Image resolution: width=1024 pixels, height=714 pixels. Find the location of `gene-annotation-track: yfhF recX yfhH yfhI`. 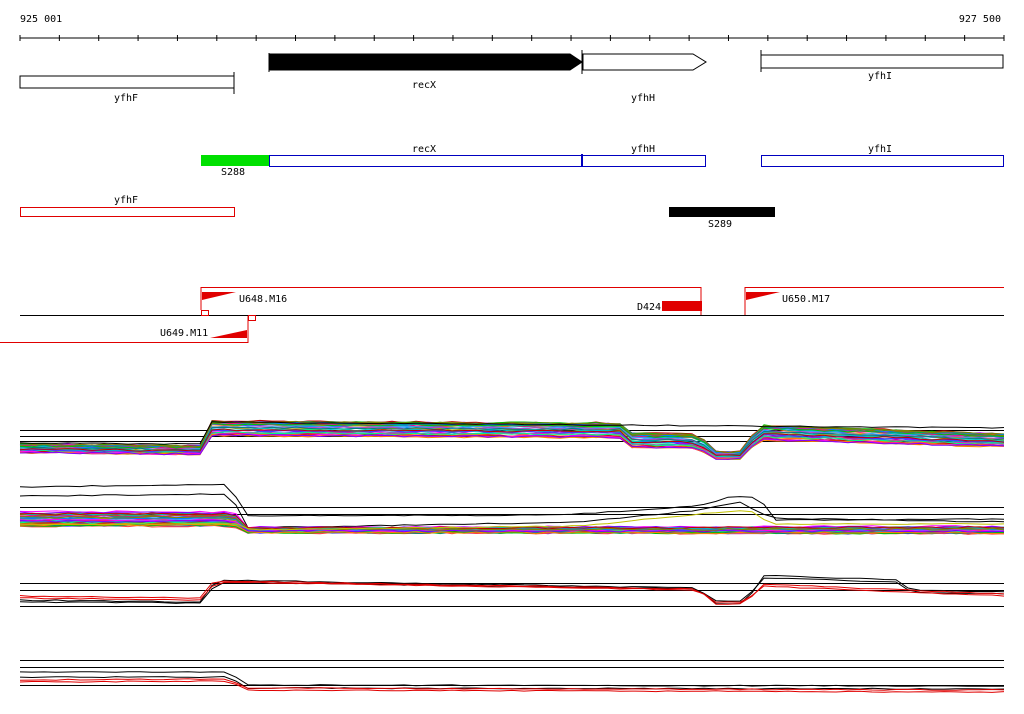

gene-annotation-track: yfhF recX yfhH yfhI is located at coordinates (511, 77).